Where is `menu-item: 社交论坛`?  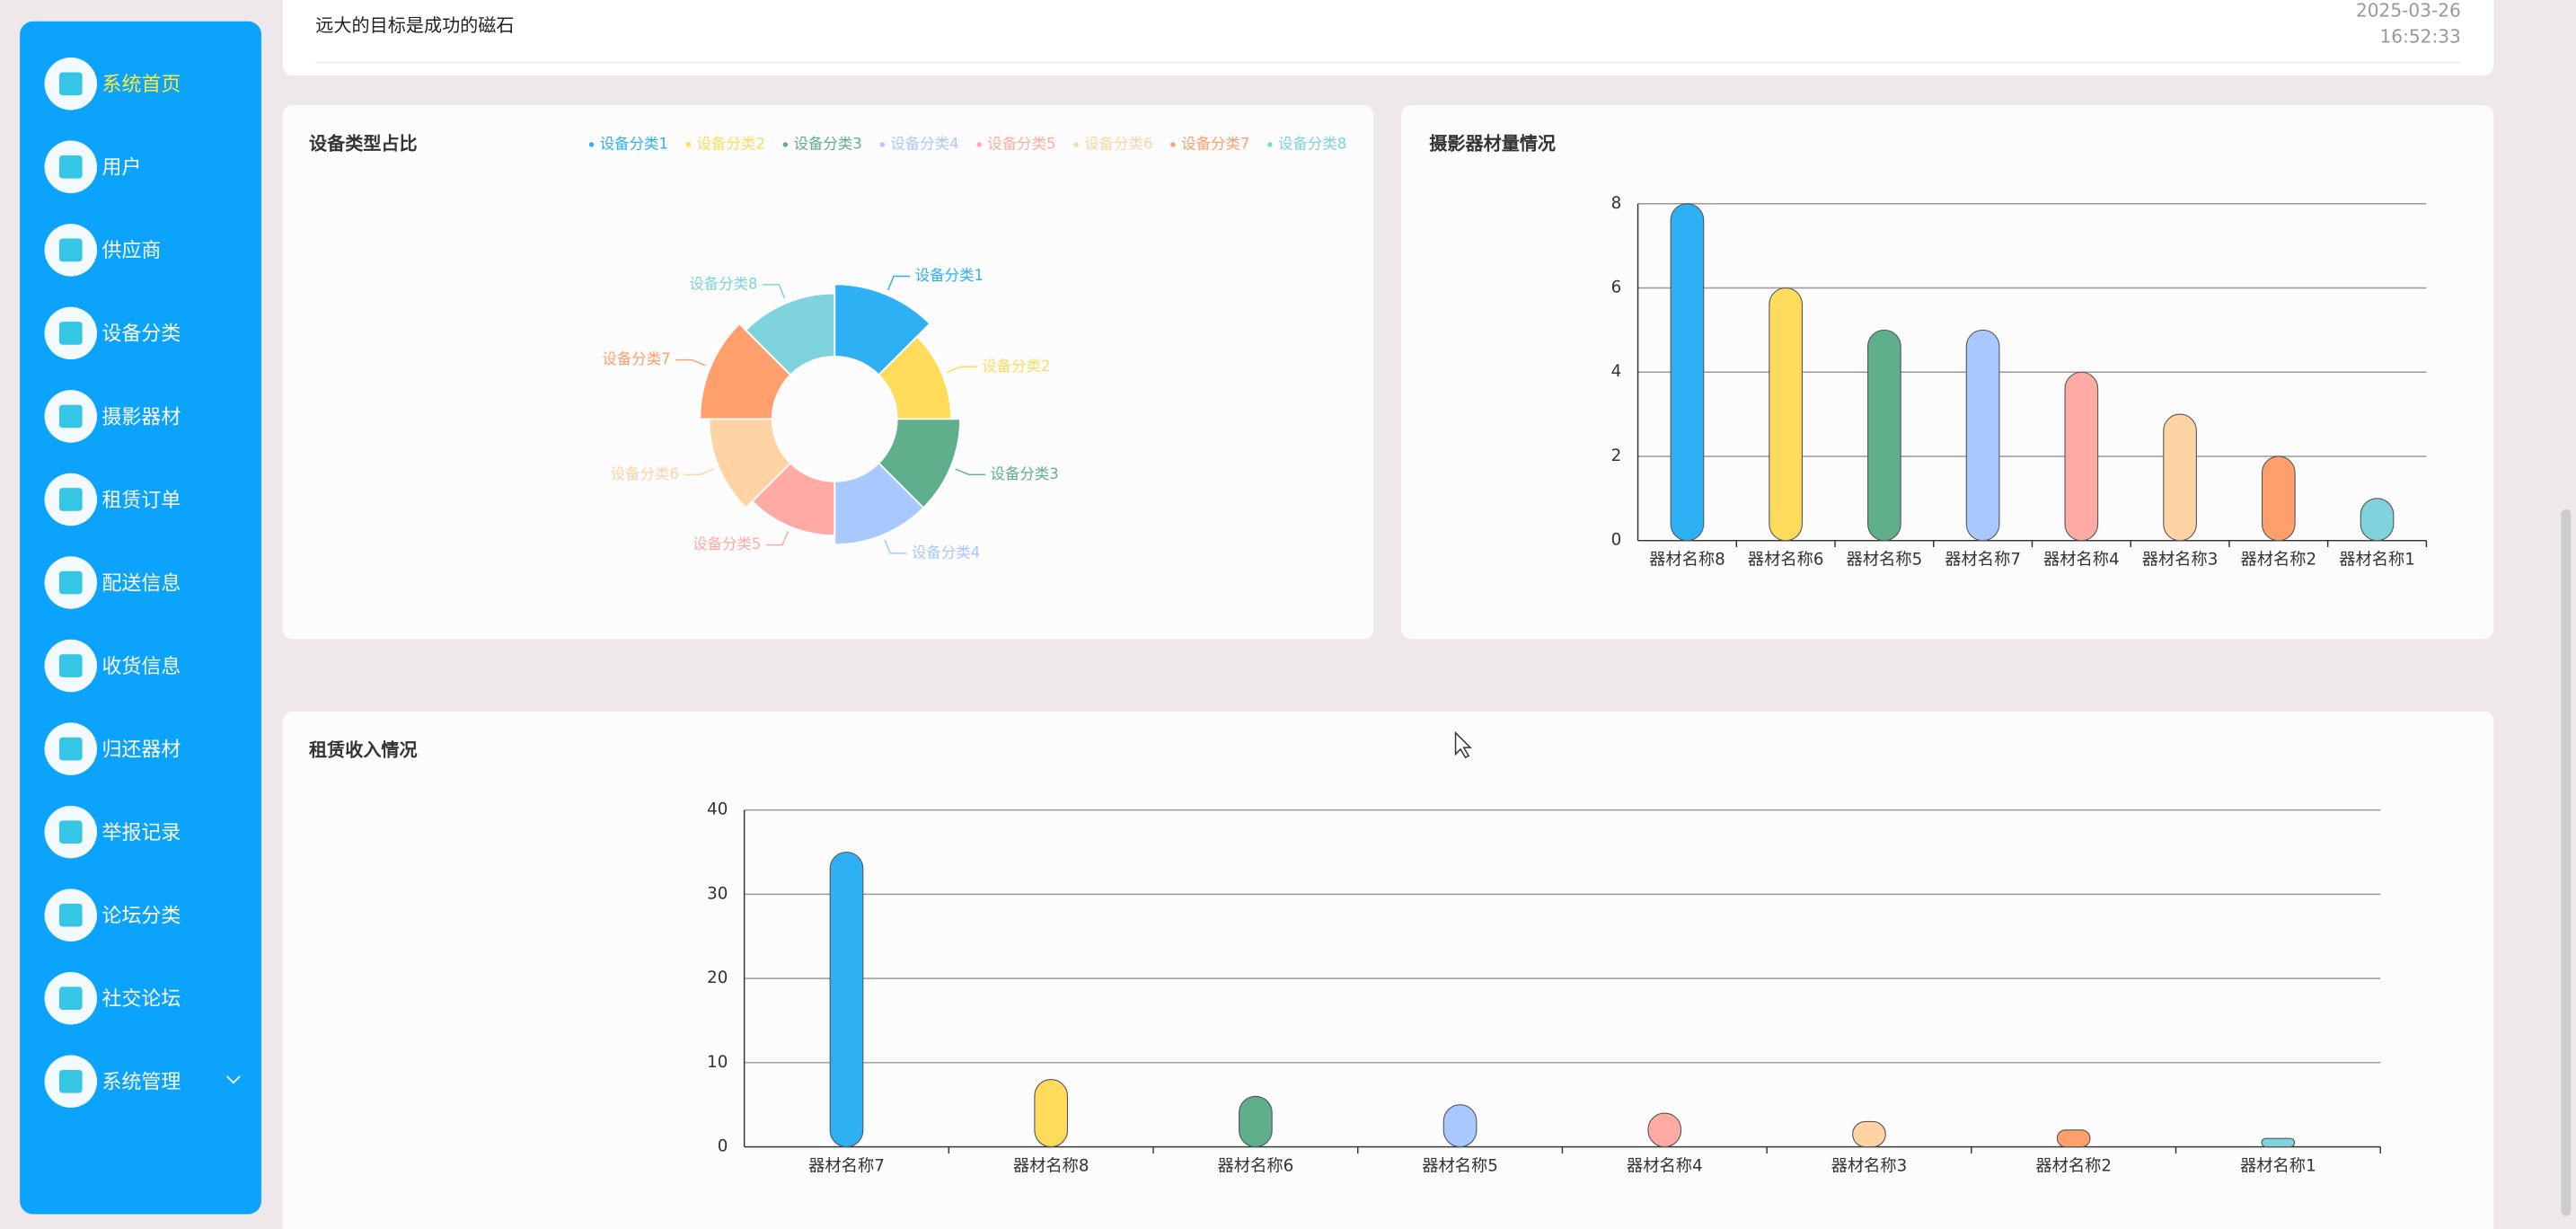 menu-item: 社交论坛 is located at coordinates (141, 999).